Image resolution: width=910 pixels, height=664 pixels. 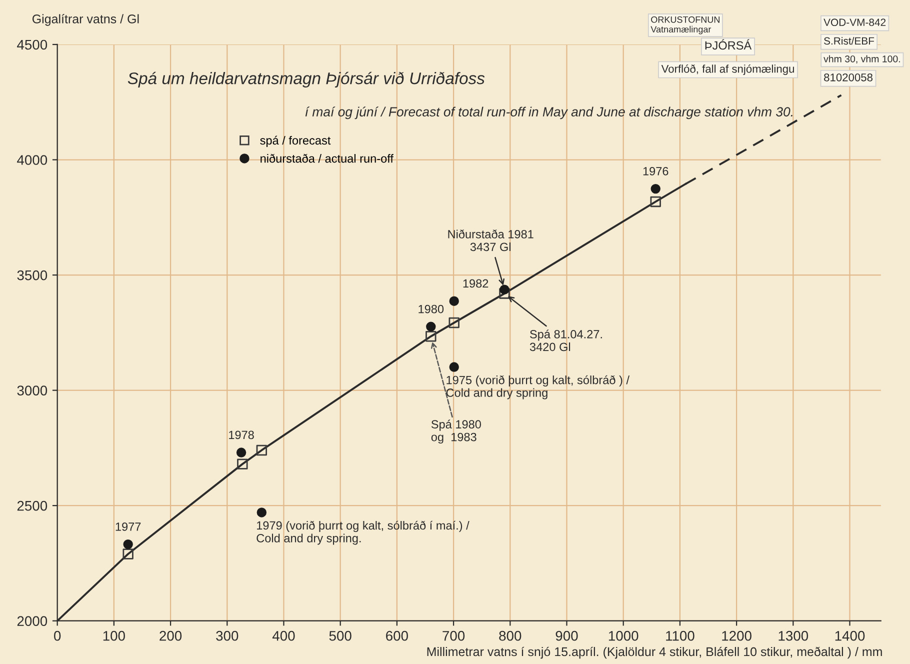 I want to click on x-tick-label: 0, so click(x=57, y=635).